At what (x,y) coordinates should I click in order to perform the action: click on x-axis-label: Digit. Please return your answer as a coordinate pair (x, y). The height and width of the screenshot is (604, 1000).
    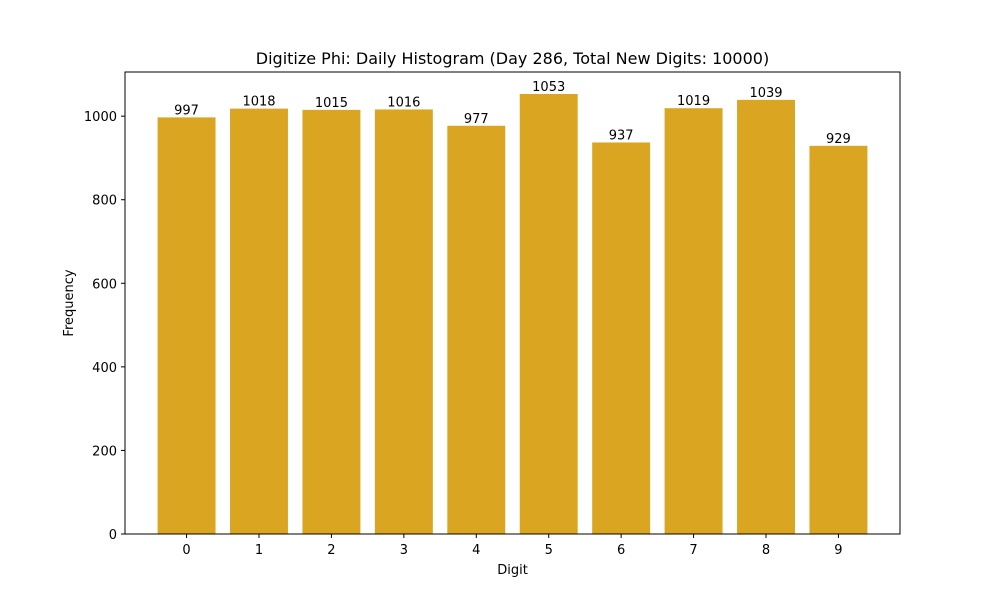
    Looking at the image, I should click on (512, 570).